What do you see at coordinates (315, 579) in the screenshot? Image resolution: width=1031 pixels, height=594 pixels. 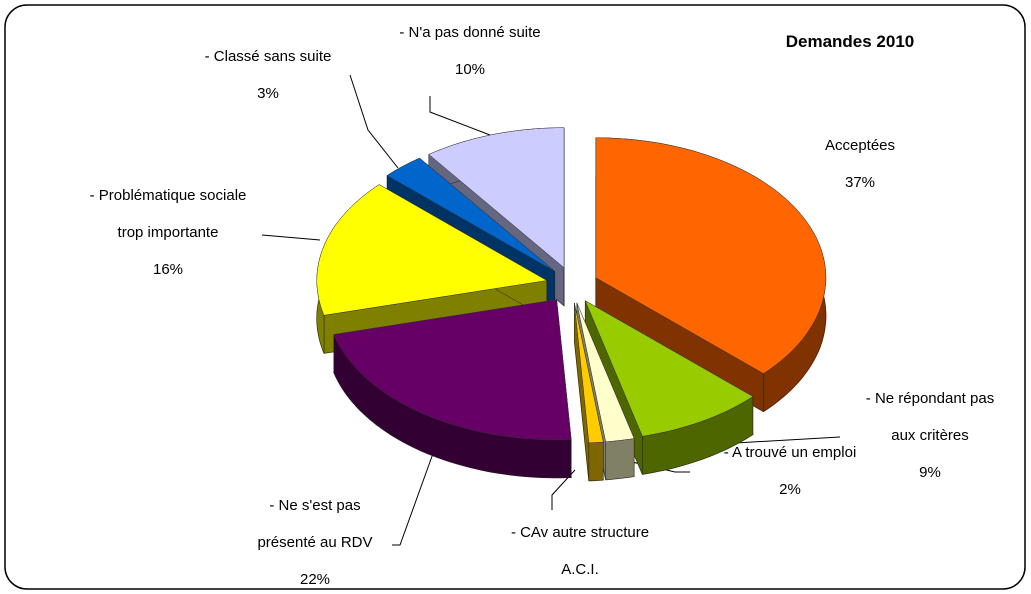 I see `label-value: 22%` at bounding box center [315, 579].